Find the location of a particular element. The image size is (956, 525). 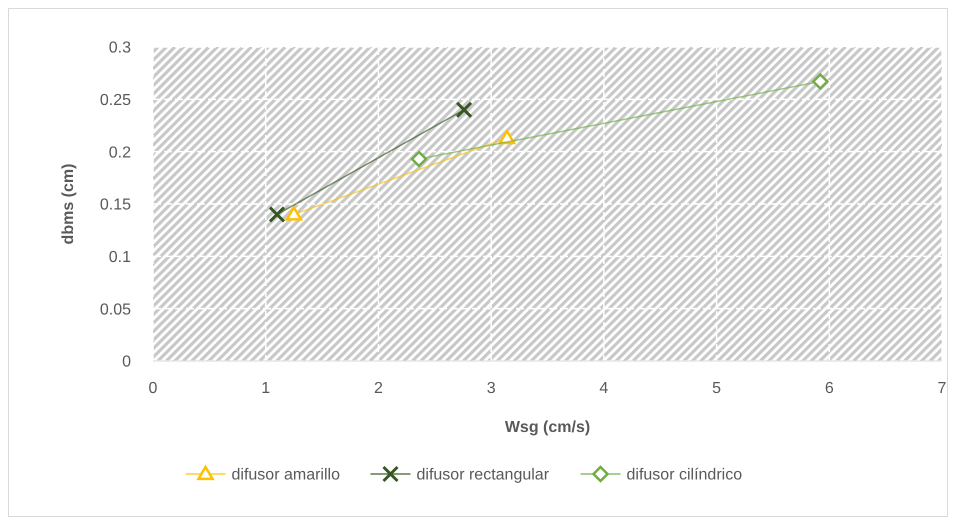

legend-label: difusor rectangular is located at coordinates (483, 475).